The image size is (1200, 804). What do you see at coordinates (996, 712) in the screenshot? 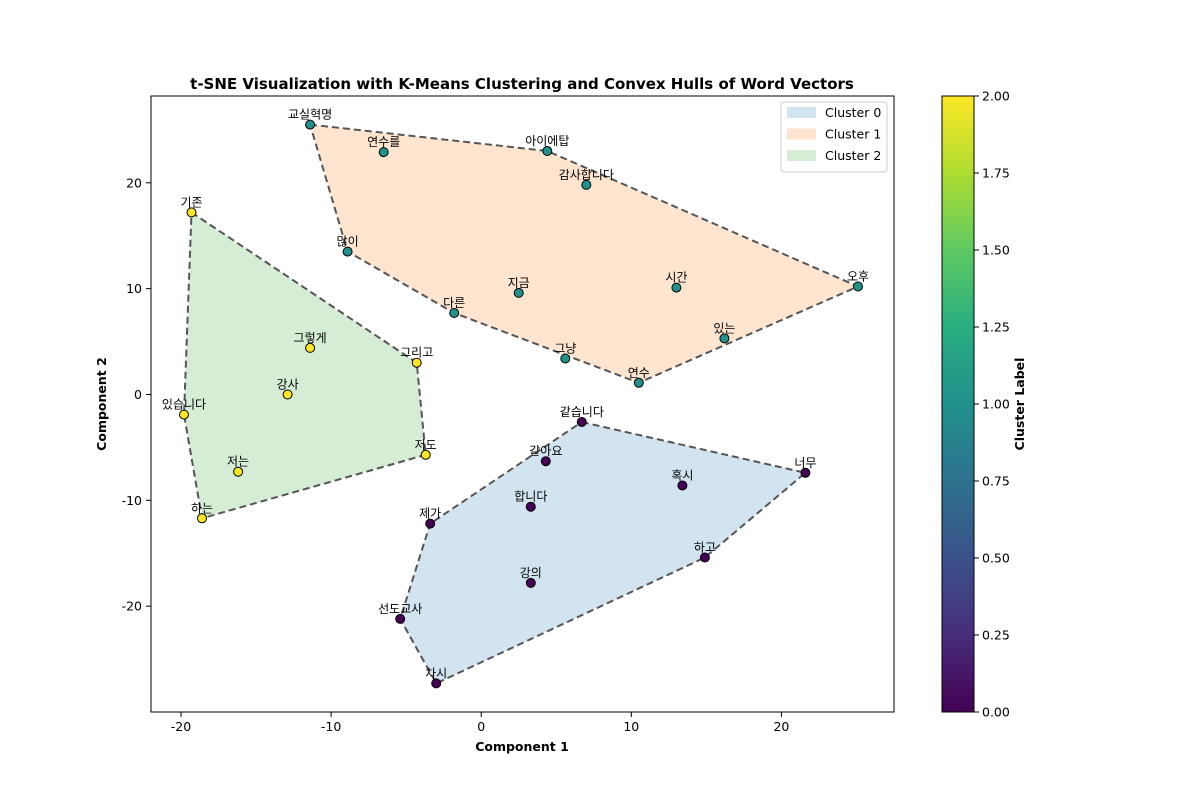
I see `colorbar-tick-label: 0.00` at bounding box center [996, 712].